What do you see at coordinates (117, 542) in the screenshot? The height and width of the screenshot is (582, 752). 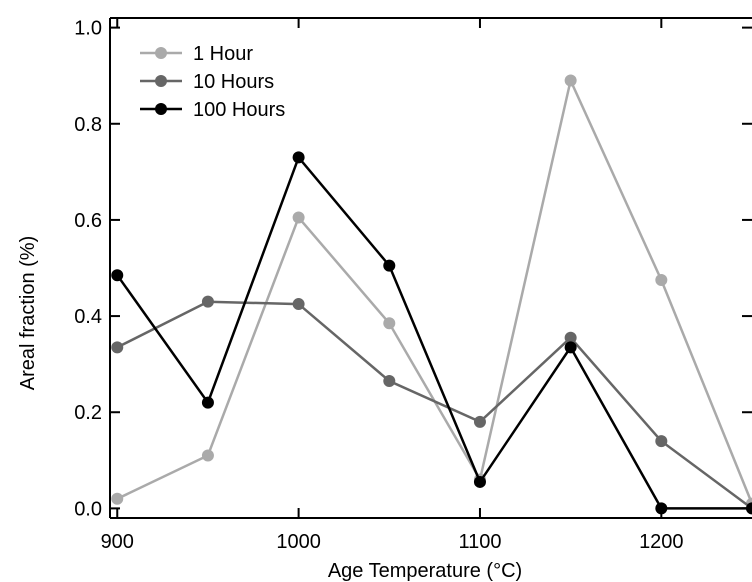 I see `x-tick-label: 900` at bounding box center [117, 542].